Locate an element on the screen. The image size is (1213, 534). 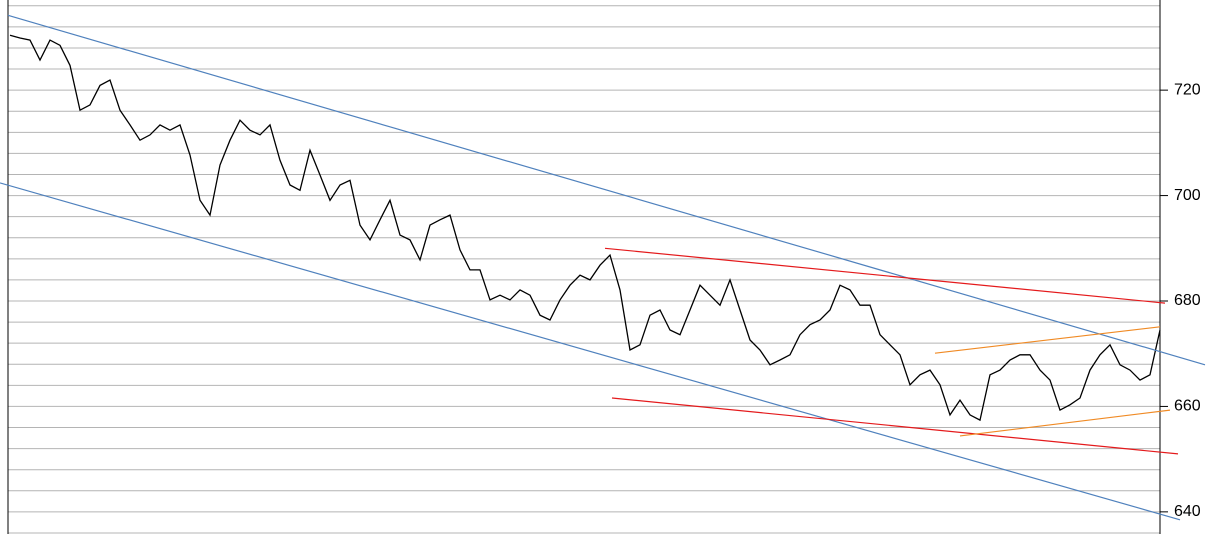
y-tick-label: 720 is located at coordinates (1187, 89).